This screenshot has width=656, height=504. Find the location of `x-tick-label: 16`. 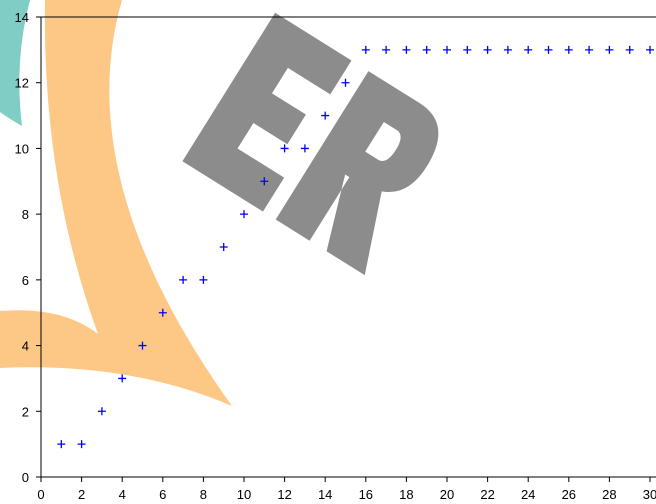

x-tick-label: 16 is located at coordinates (366, 494).